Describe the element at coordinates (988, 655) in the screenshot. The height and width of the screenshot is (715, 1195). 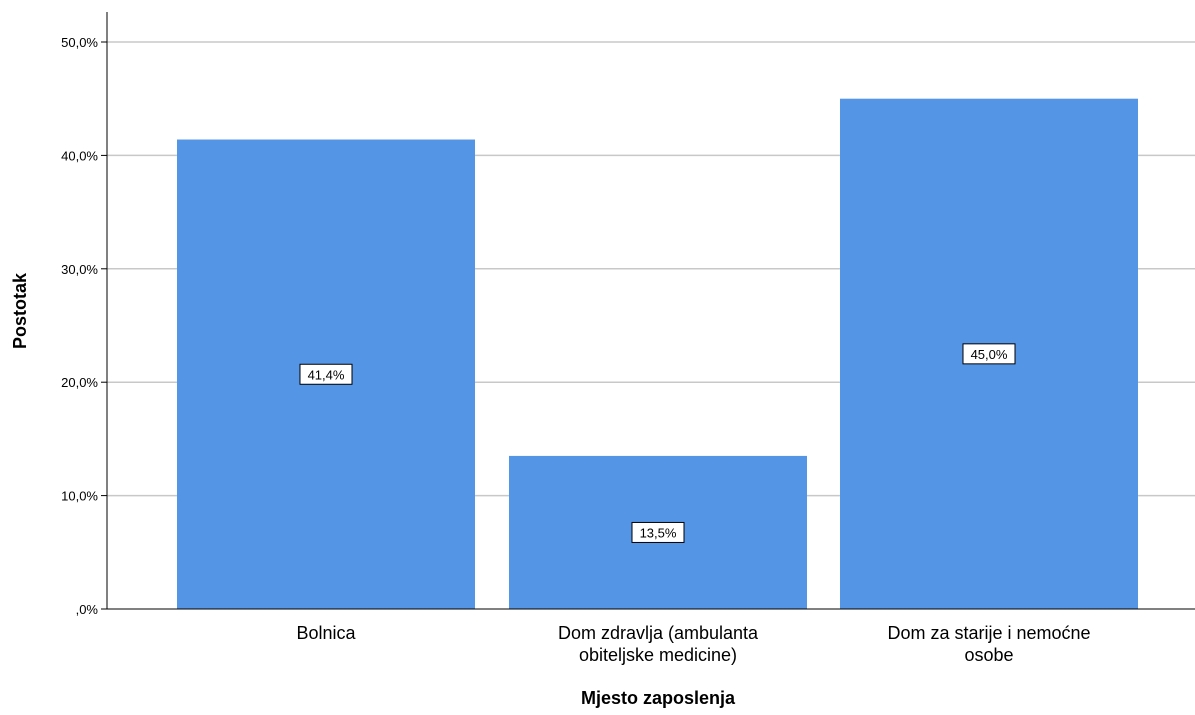
I see `x-category-label: osobe` at that location.